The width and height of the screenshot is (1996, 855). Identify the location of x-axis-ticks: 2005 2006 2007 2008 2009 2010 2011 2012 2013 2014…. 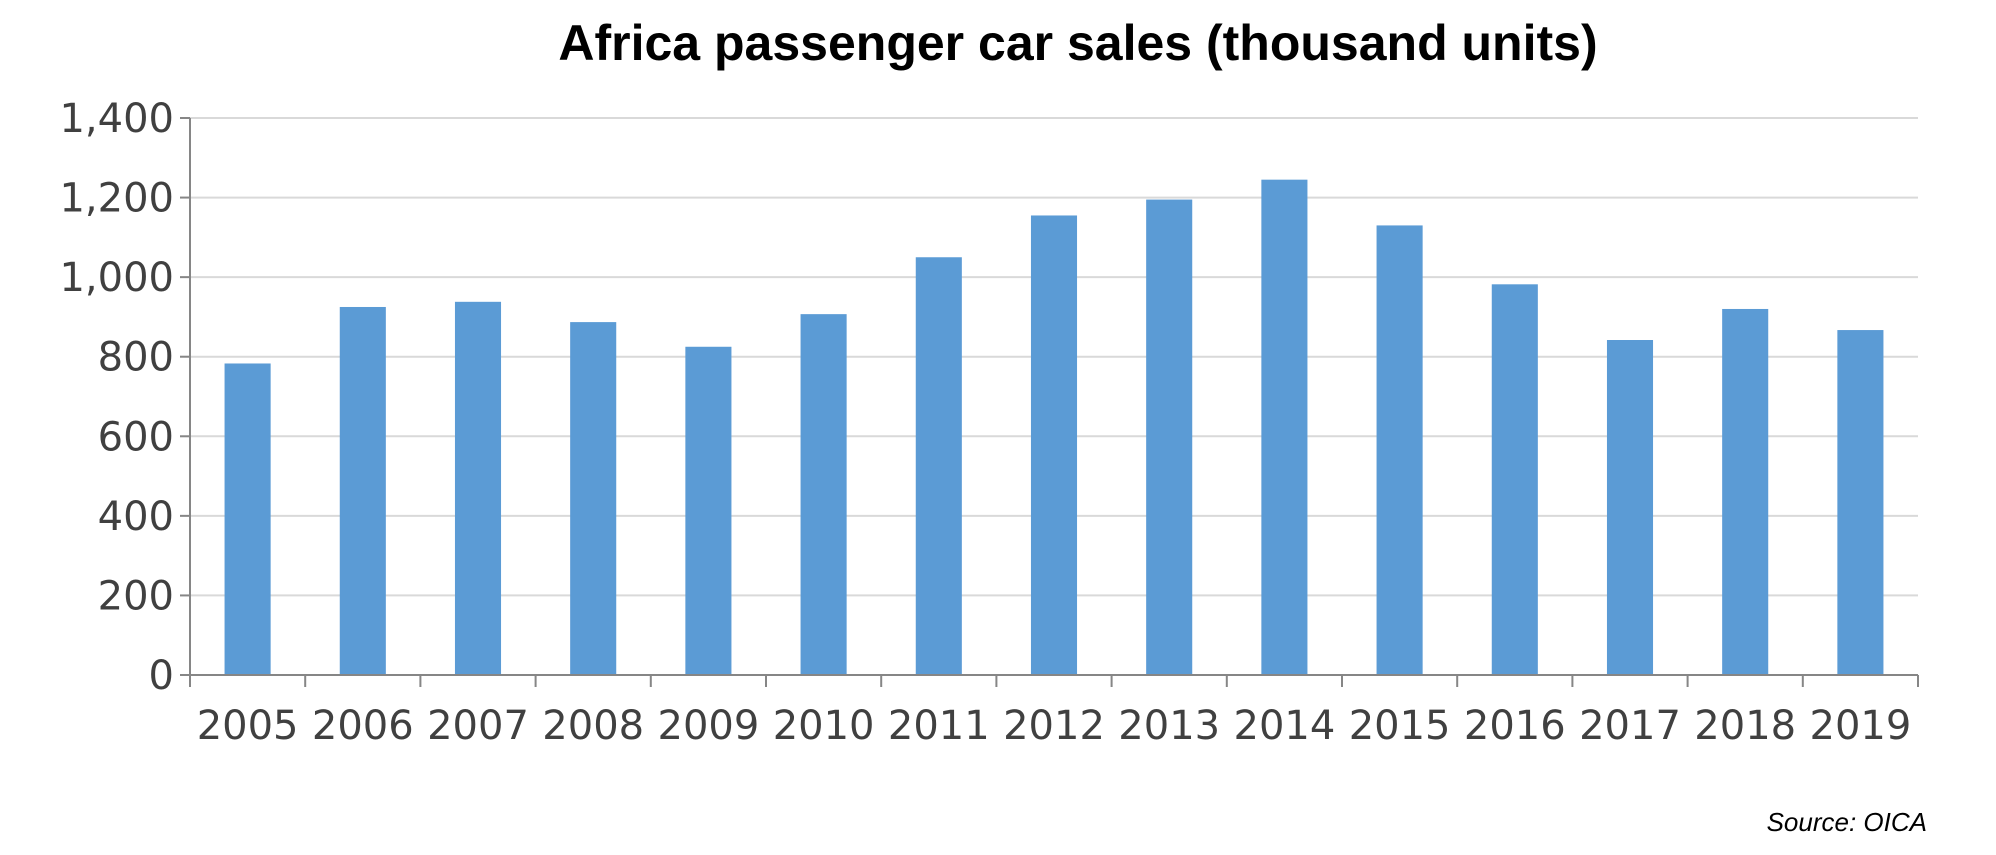
(1054, 726).